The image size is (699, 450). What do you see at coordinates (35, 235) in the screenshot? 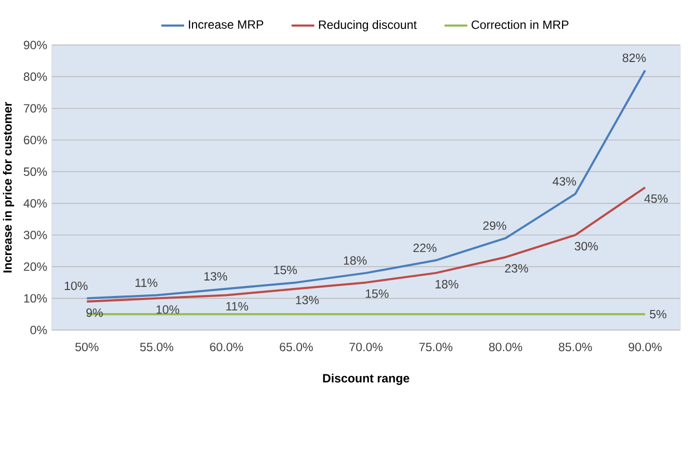
I see `y-tick-label: 30%` at bounding box center [35, 235].